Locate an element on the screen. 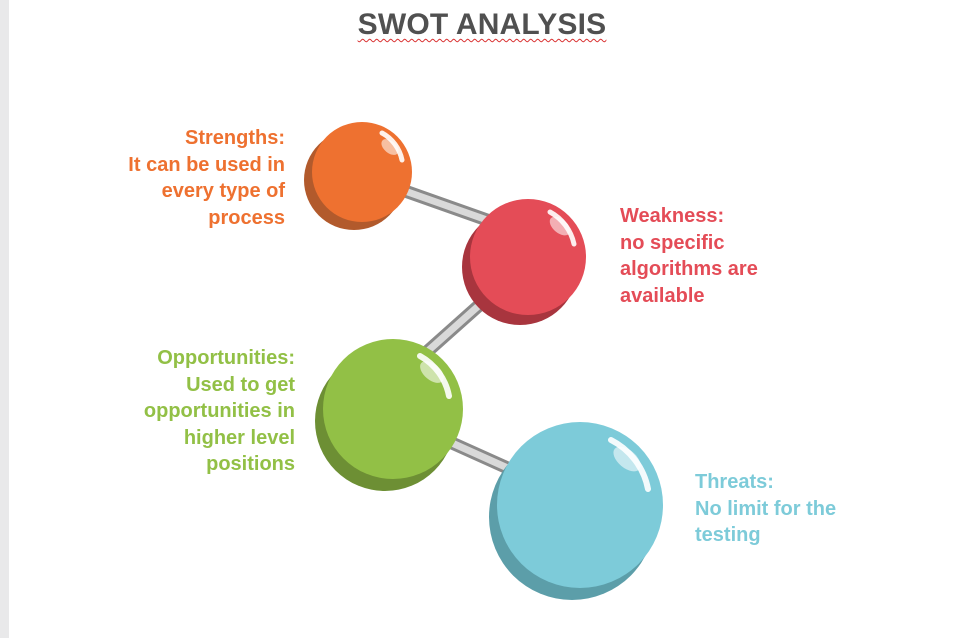 This screenshot has height=638, width=964. strengths-ball is located at coordinates (358, 176).